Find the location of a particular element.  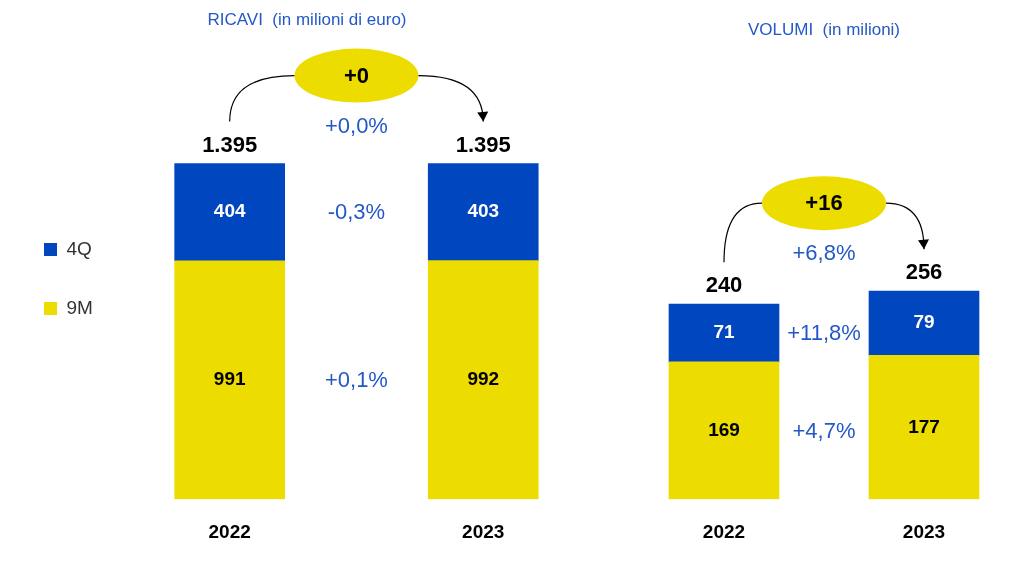

data-label: 177 is located at coordinates (924, 426).